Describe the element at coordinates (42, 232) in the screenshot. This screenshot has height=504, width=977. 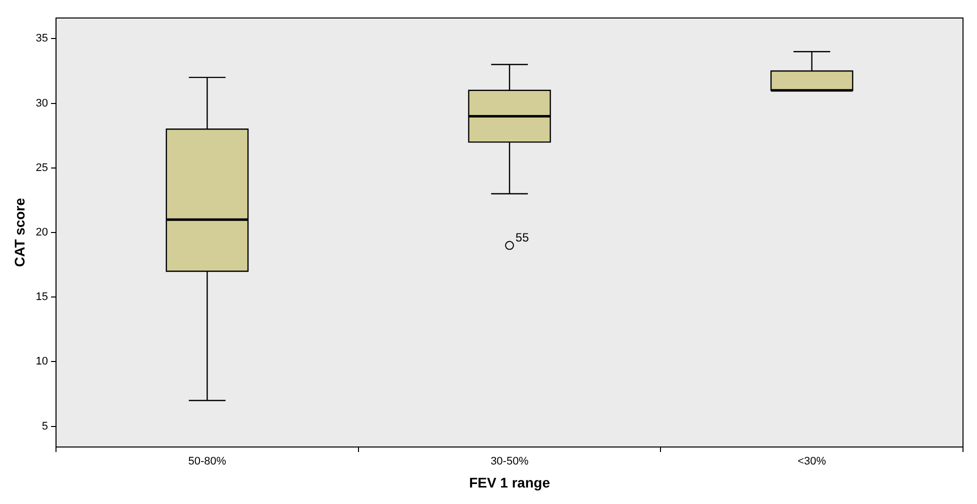
I see `y-tick-label: 20` at that location.